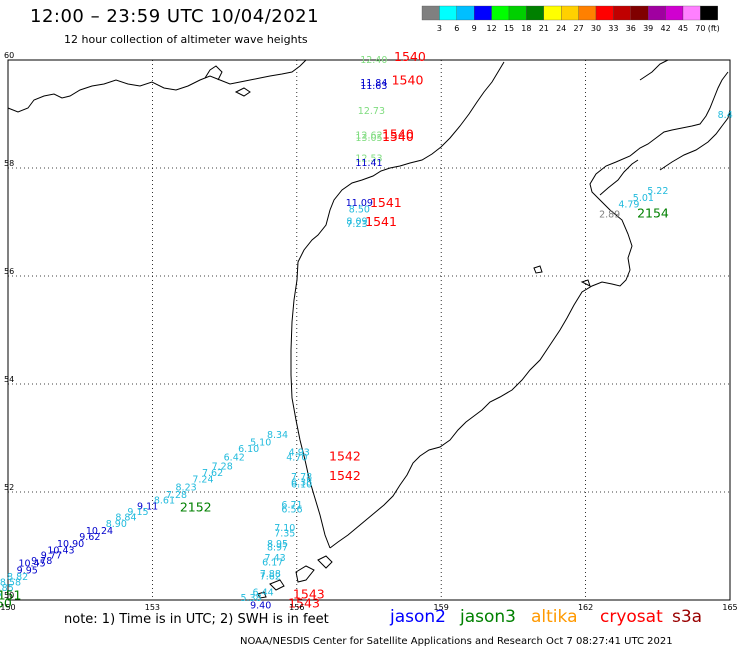 This screenshot has width=740, height=650. Describe the element at coordinates (89, 537) in the screenshot. I see `wave-height-label: 9.62` at that location.